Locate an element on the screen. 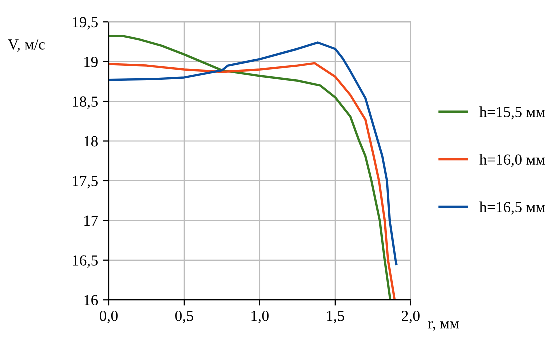 Image resolution: width=549 pixels, height=351 pixels. y-axis-title: V, м/с is located at coordinates (26, 46).